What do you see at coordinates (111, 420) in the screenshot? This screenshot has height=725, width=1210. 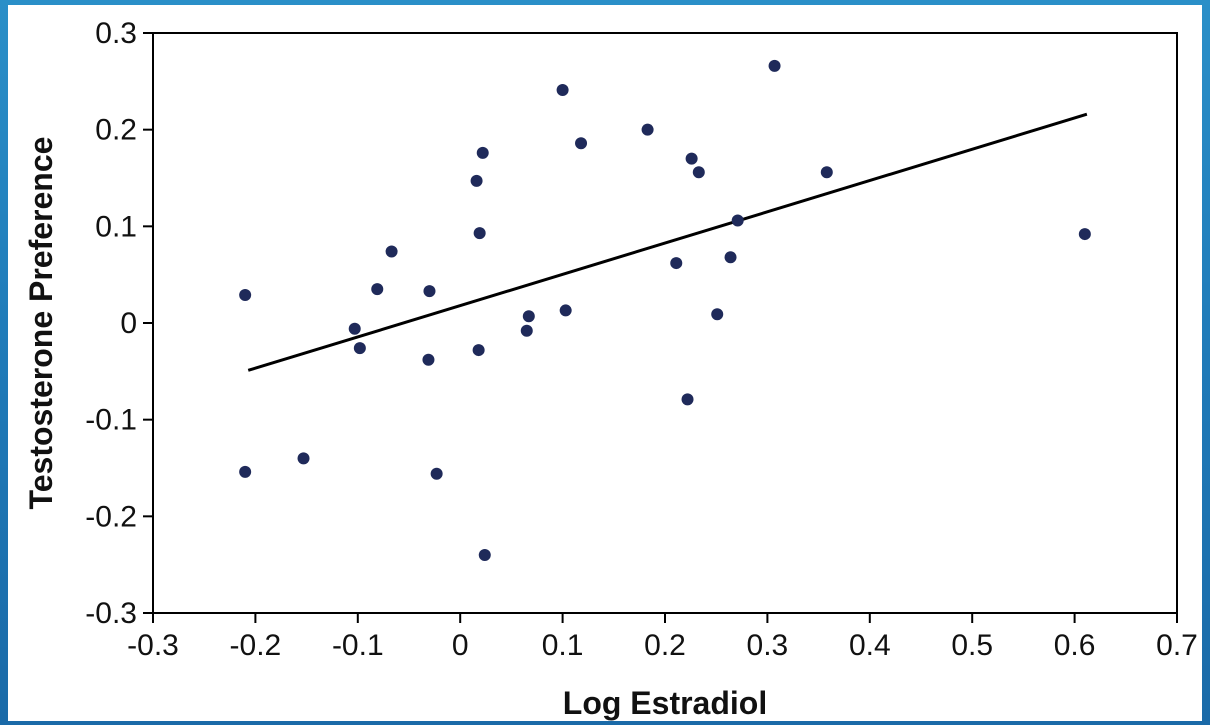 I see `y-tick-label: -0.1` at bounding box center [111, 420].